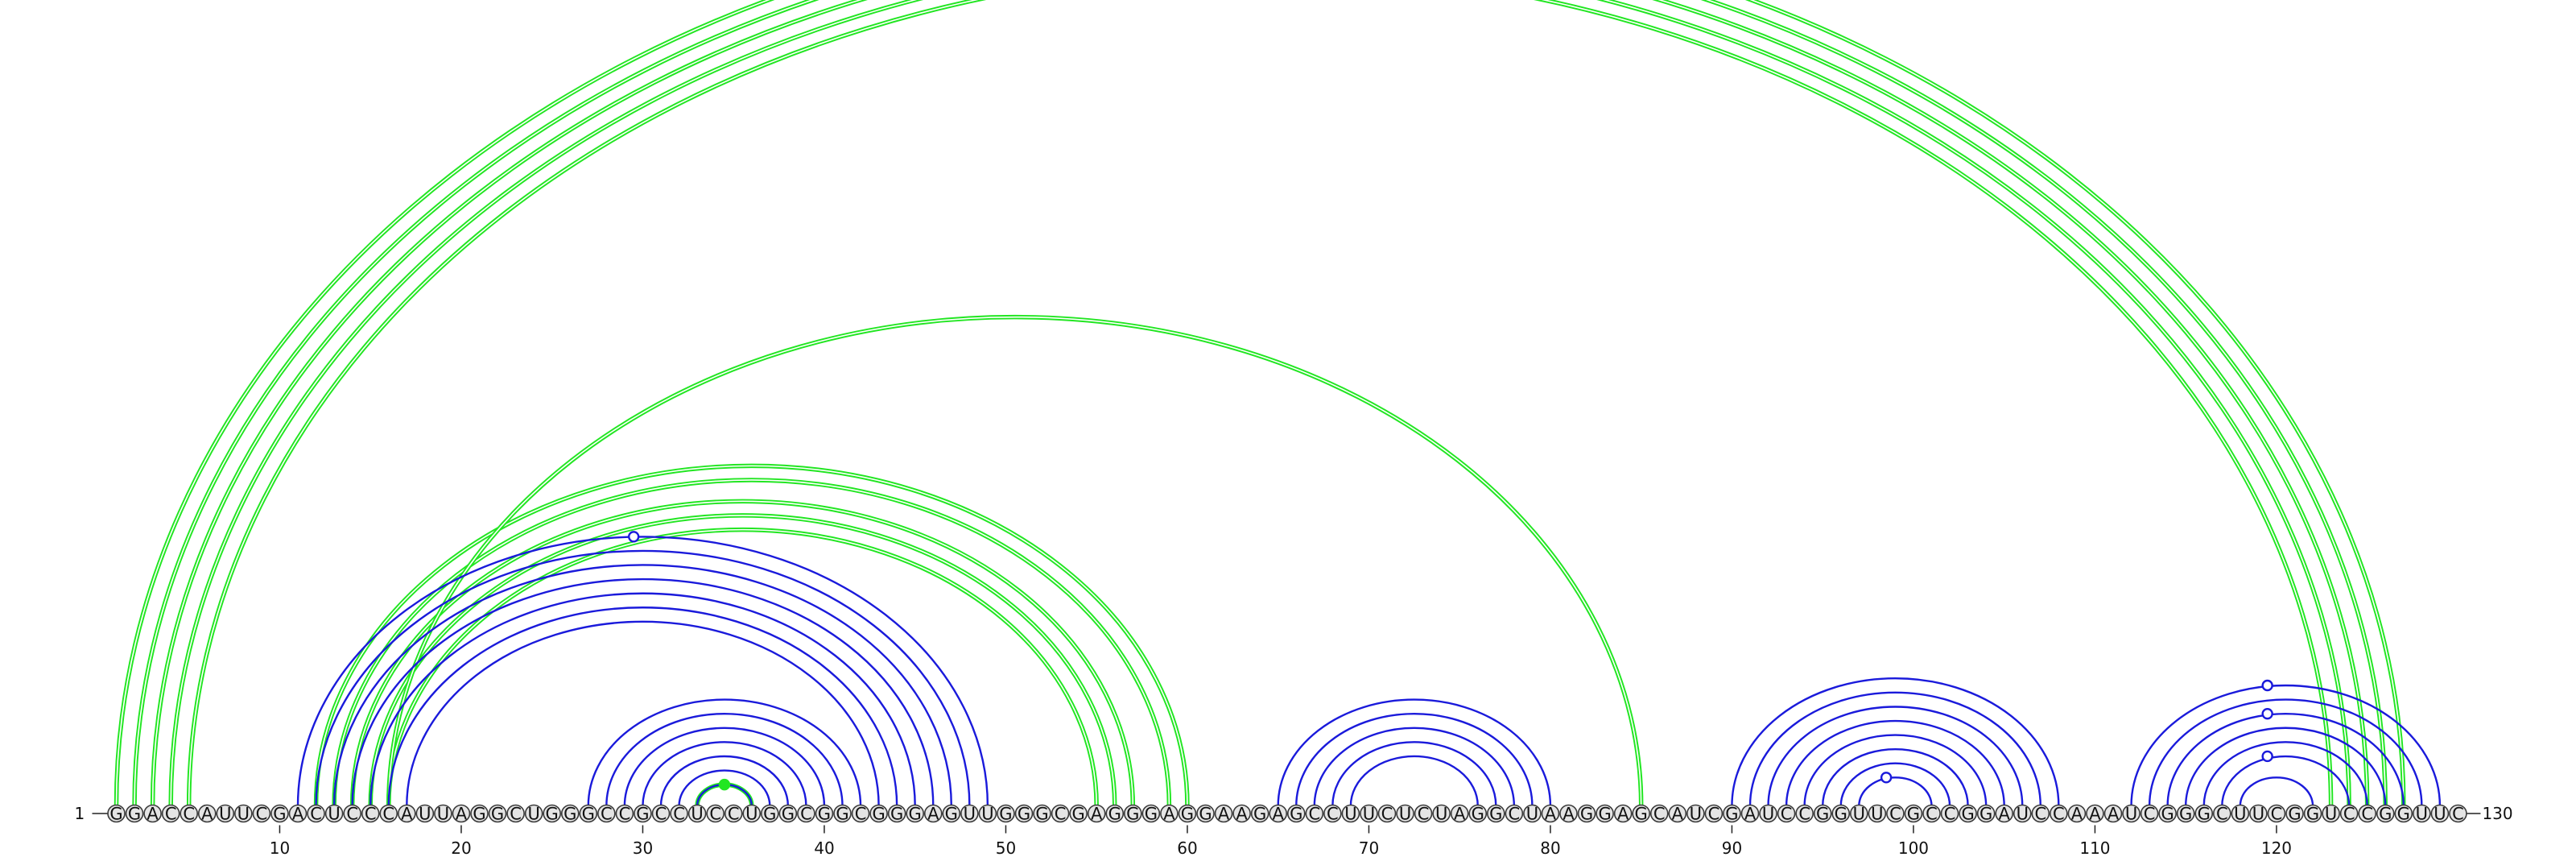 The image size is (2576, 857). I want to click on tick-label: 40, so click(824, 847).